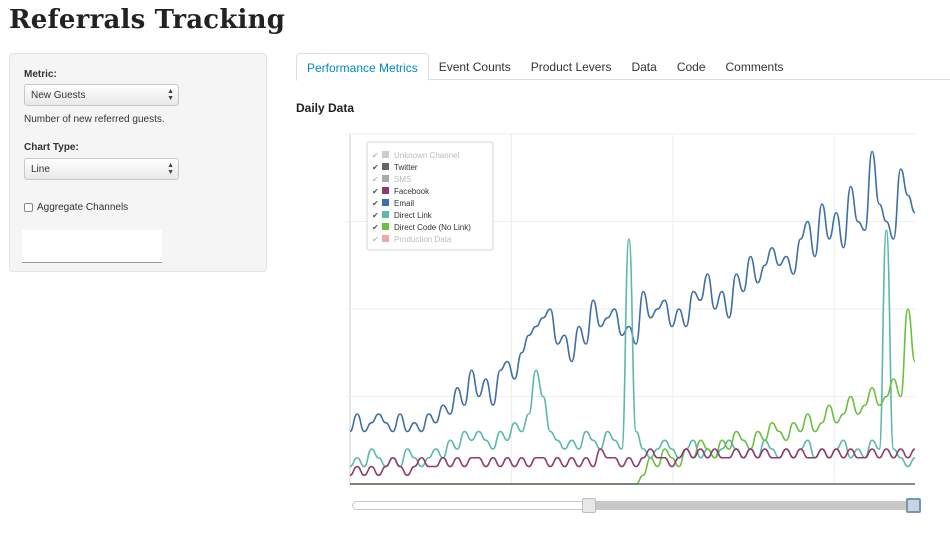 This screenshot has width=950, height=537. I want to click on tab-comments: Comments, so click(754, 67).